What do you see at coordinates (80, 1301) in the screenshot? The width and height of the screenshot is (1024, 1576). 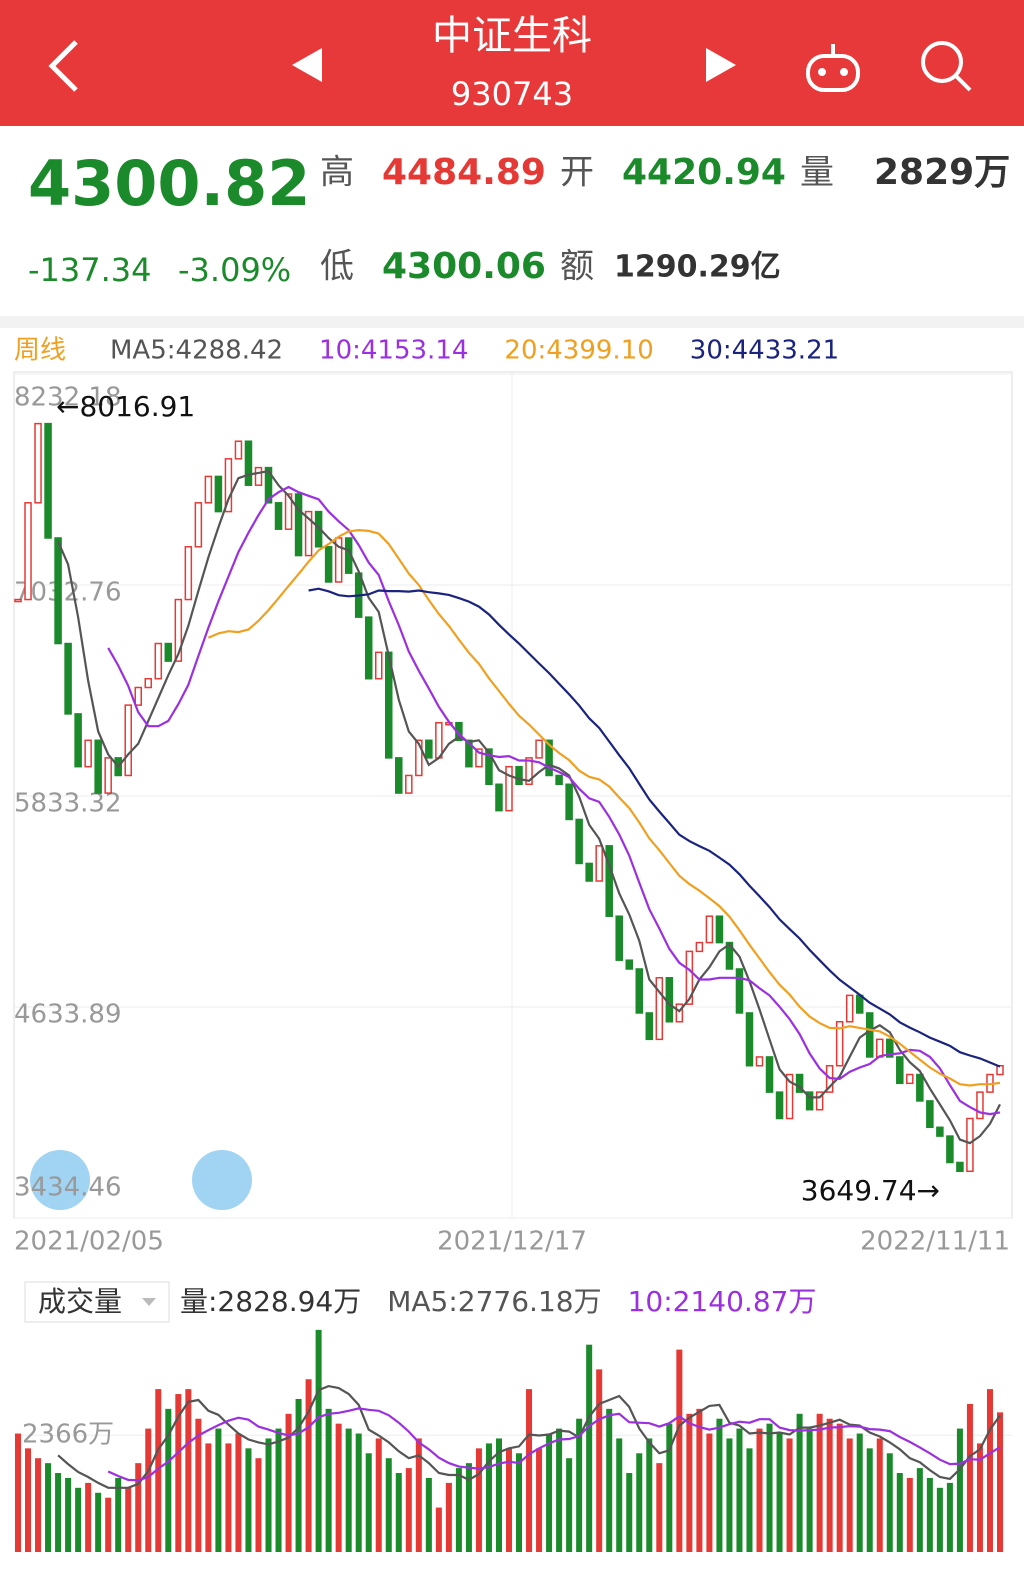 I see `volume-title: 成交量` at bounding box center [80, 1301].